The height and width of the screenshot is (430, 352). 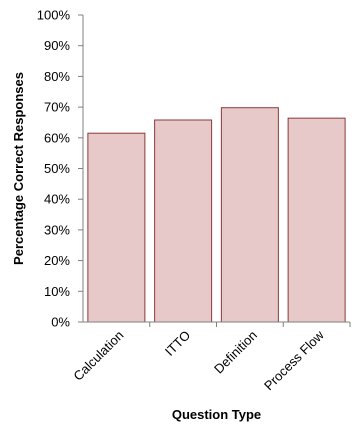 I want to click on x-axis-title: Question Type, so click(x=216, y=414).